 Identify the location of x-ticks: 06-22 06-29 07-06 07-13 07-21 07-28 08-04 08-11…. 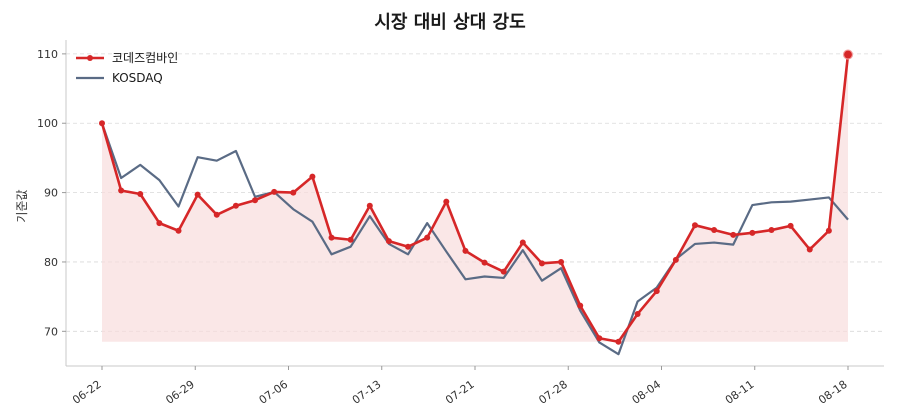
(460, 386).